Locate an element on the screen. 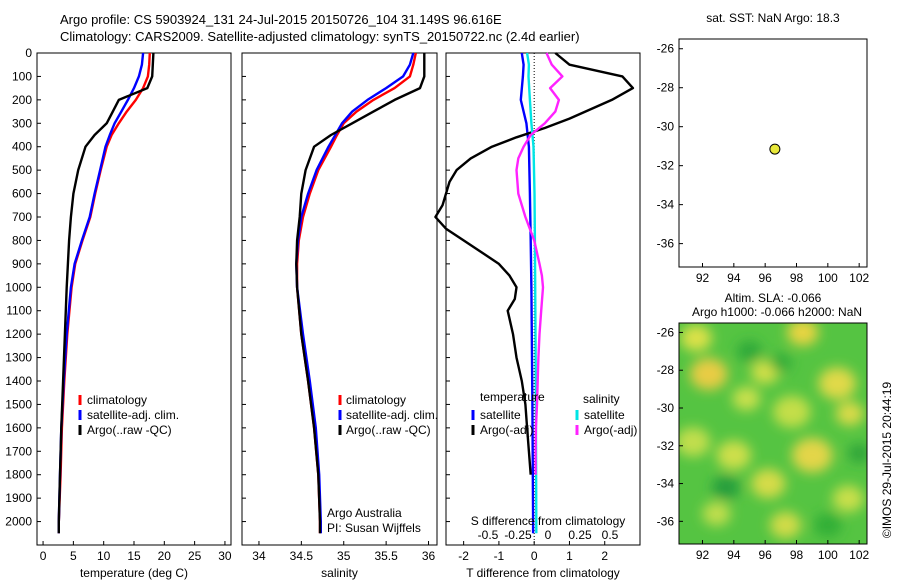 This screenshot has height=580, width=900. y-tick-label: 400 is located at coordinates (22, 147).